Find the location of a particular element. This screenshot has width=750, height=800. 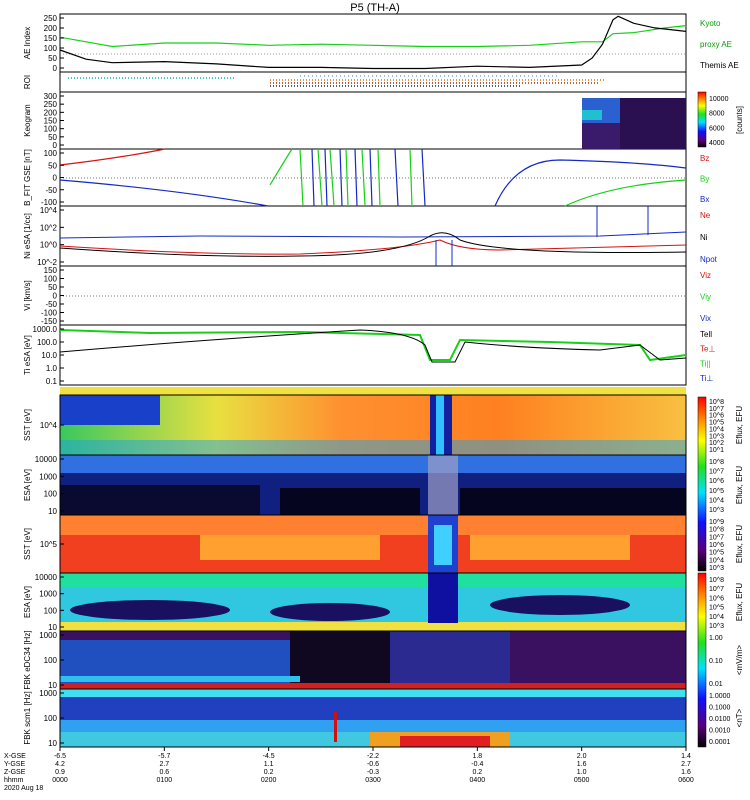

x-axis-row-label: Y-GSE is located at coordinates (14, 764).